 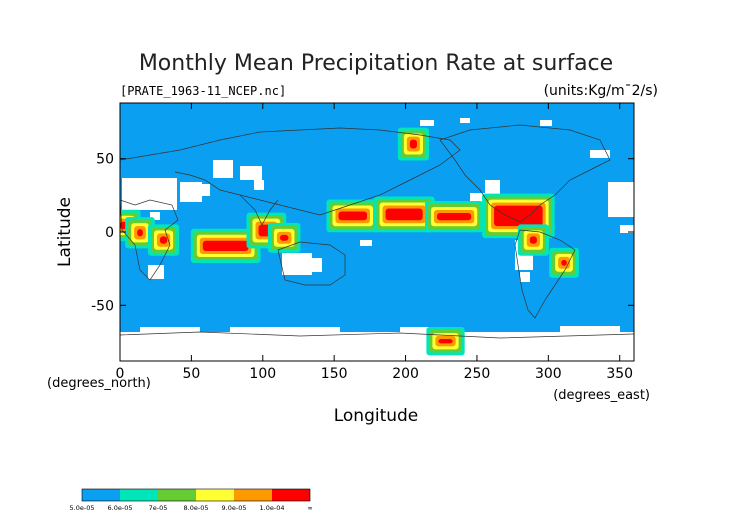 I want to click on y-tick-label: 50, so click(x=105, y=160).